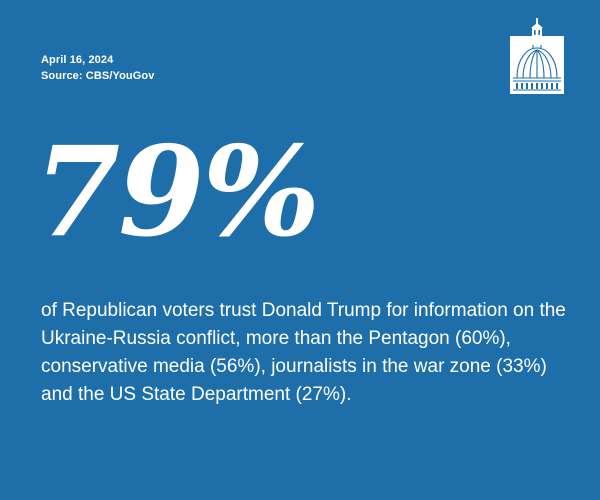 The width and height of the screenshot is (600, 500). I want to click on date-label: April 16, 2024, so click(77, 60).